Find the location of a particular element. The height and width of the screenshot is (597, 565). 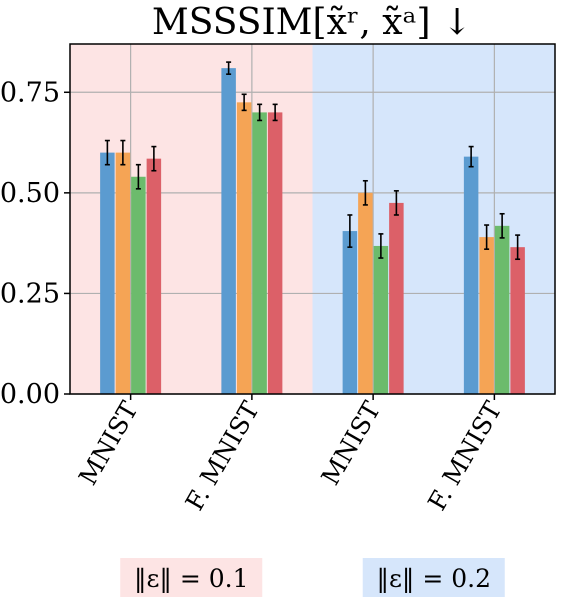

group-legend-label-0: ‖ε‖ = 0.1 is located at coordinates (191, 579).